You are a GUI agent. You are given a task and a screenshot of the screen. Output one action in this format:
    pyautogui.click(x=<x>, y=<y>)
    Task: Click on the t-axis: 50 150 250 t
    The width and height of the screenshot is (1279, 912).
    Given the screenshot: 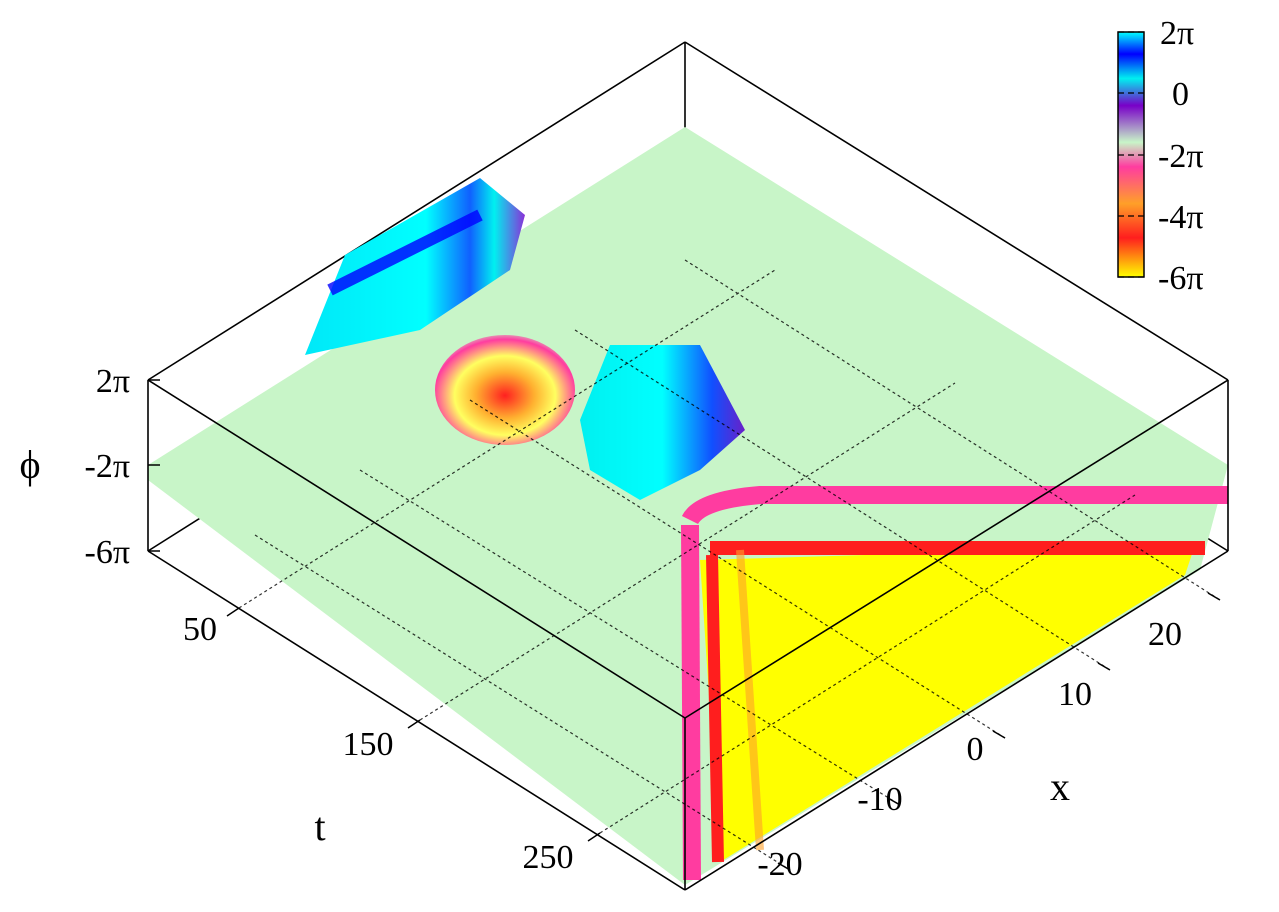 What is the action you would take?
    pyautogui.click(x=392, y=741)
    